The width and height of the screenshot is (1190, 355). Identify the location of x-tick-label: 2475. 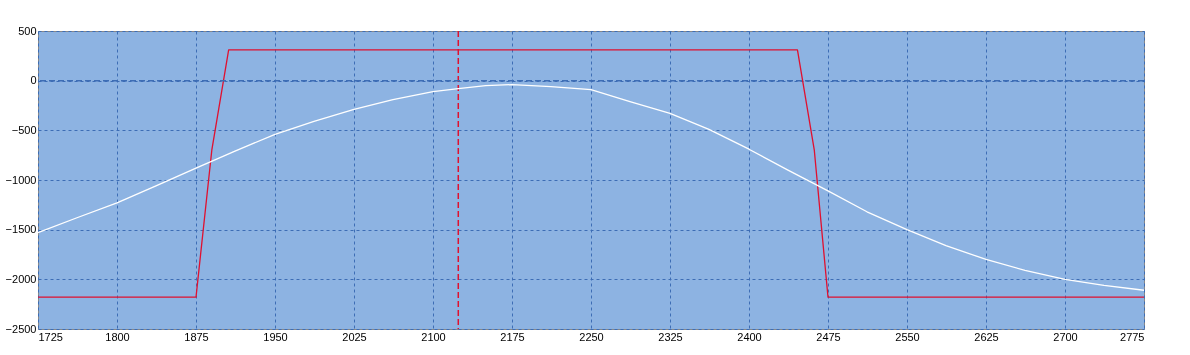
(828, 336).